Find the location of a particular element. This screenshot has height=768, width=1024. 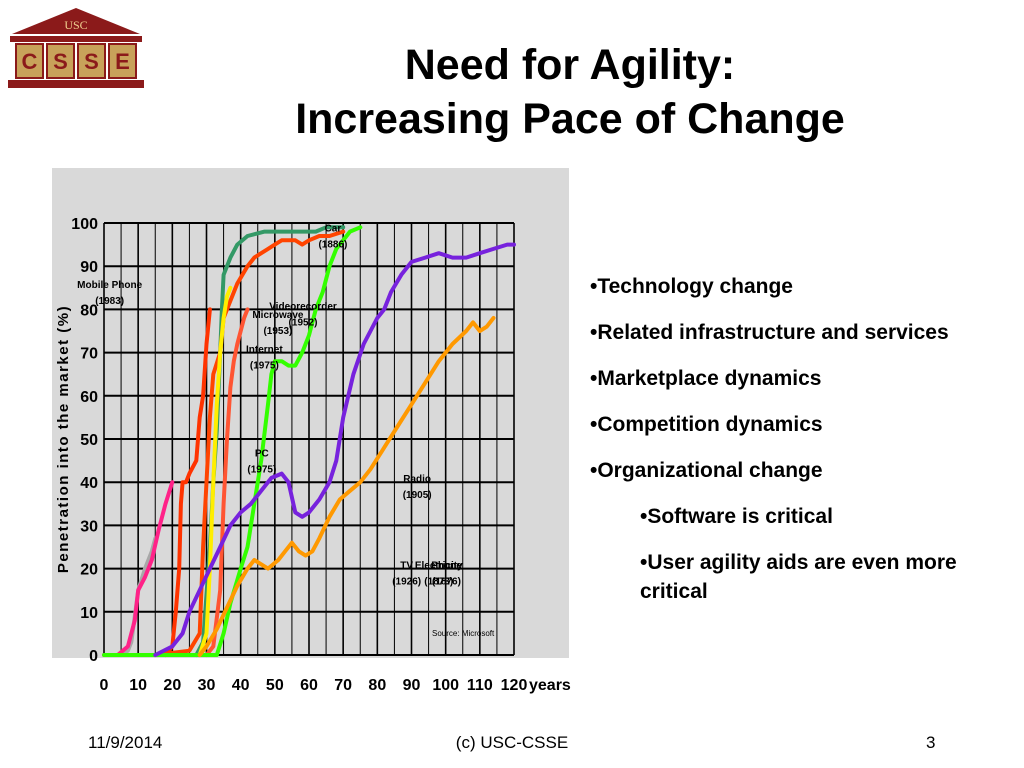

bullet-item: •Marketplace dynamics is located at coordinates (706, 378).